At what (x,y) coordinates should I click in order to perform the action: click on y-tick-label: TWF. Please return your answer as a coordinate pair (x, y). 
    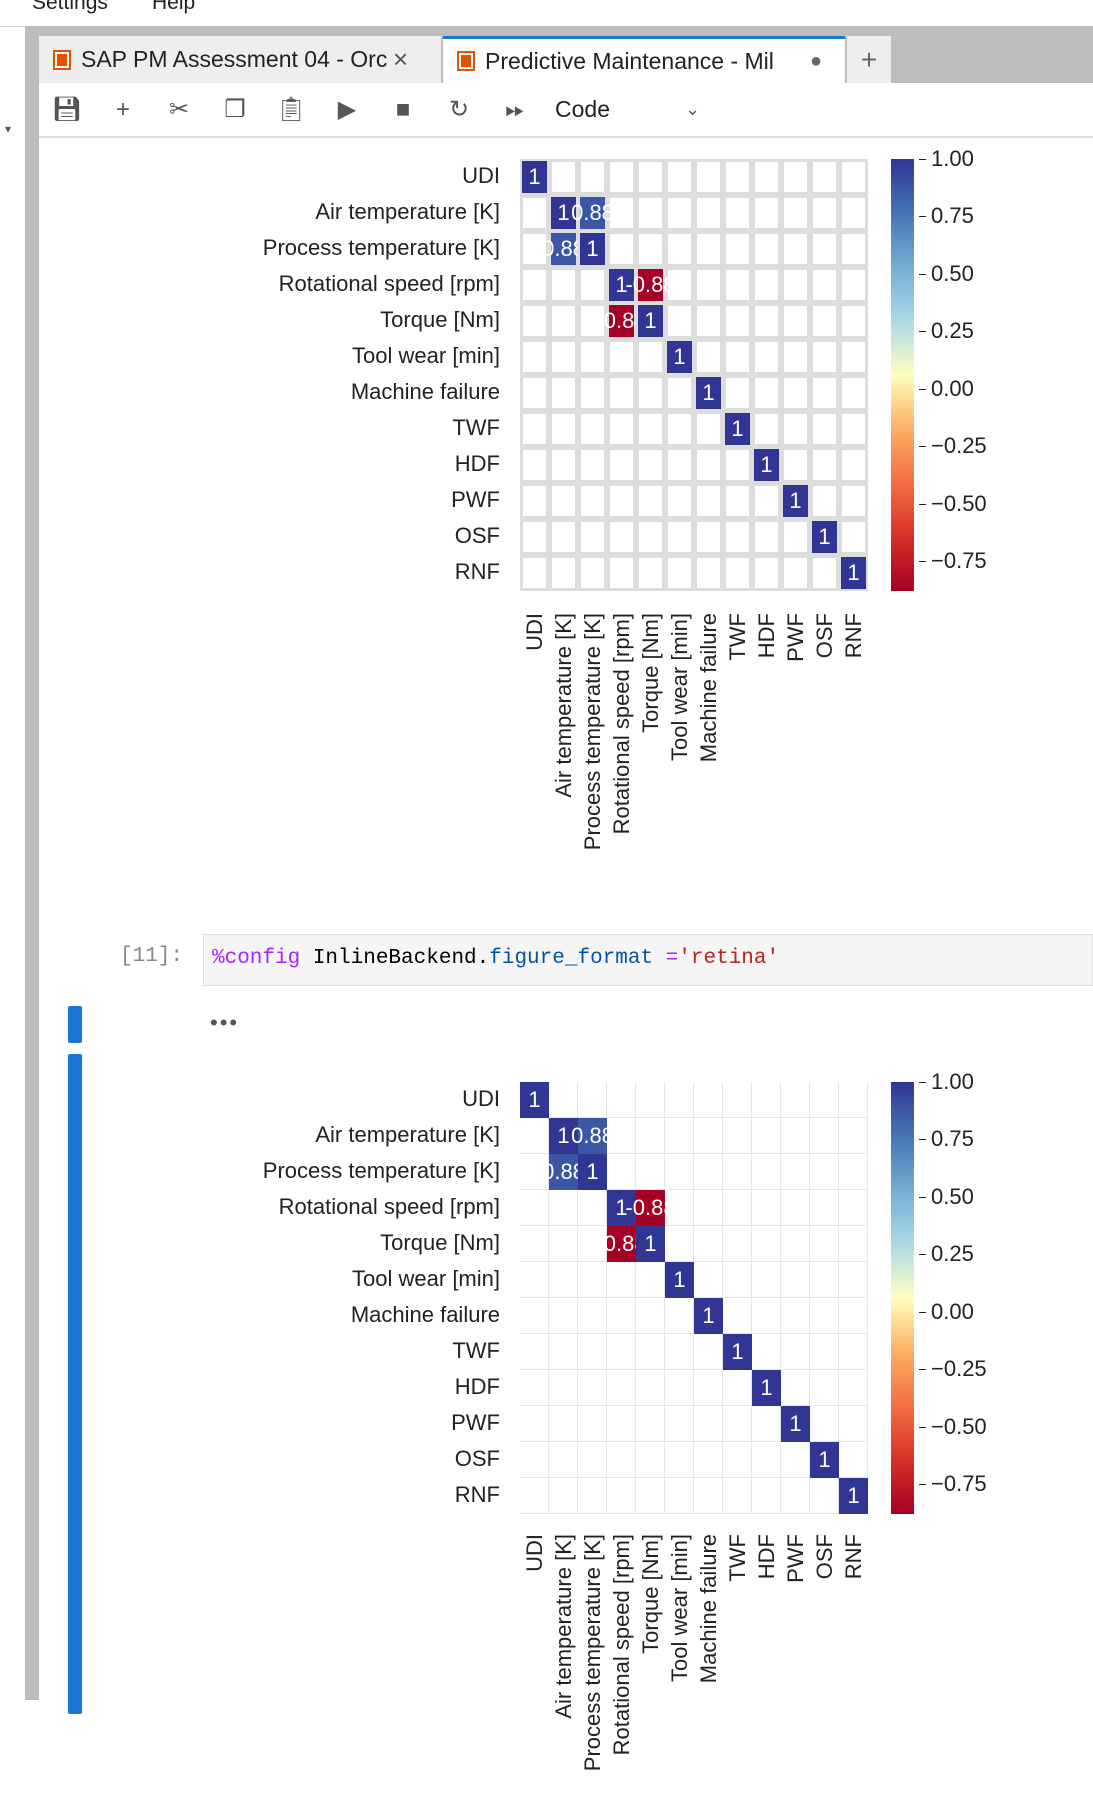
    Looking at the image, I should click on (476, 1350).